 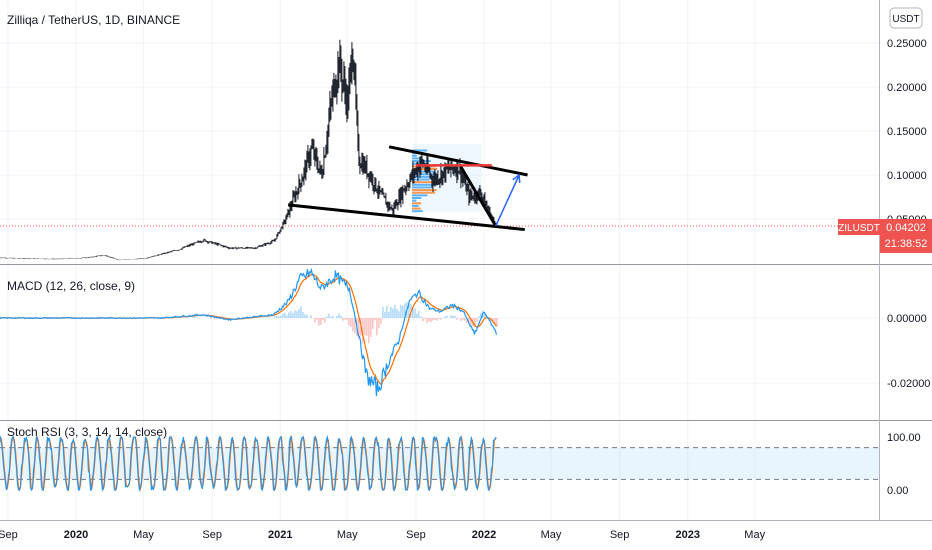 I want to click on time-tick-label: 2021, so click(x=280, y=535).